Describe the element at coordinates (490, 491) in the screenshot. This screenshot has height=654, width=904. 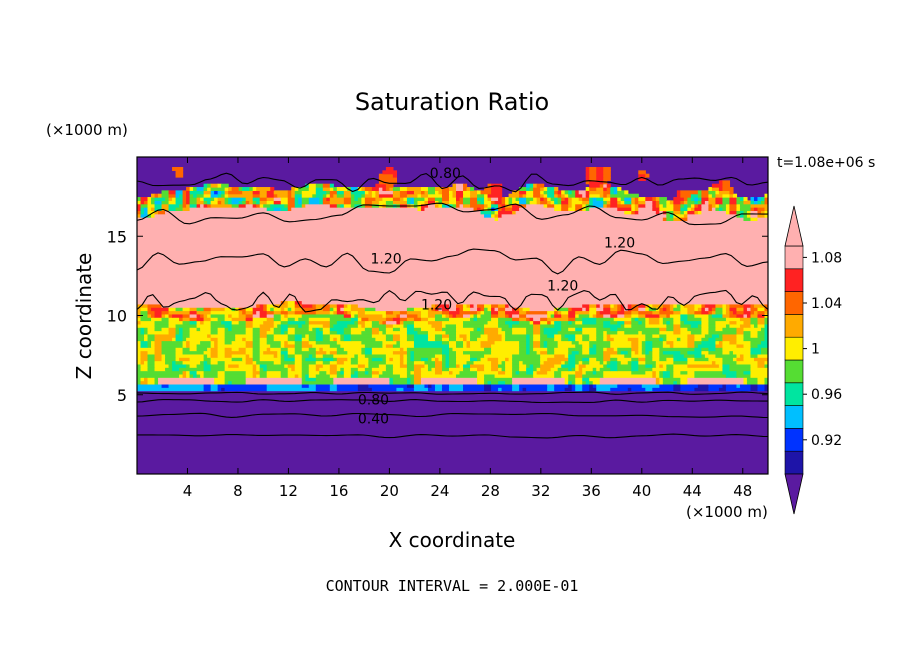
I see `x-tick-label: 28` at that location.